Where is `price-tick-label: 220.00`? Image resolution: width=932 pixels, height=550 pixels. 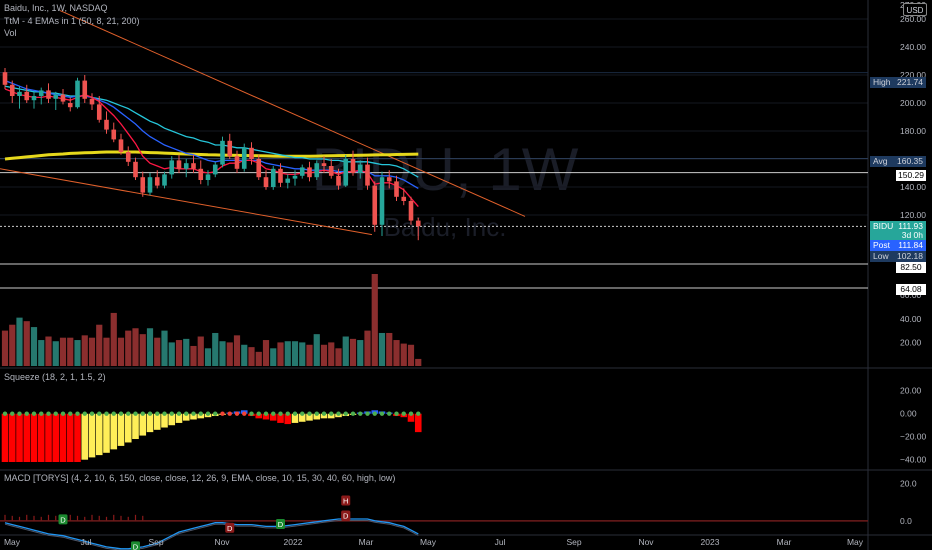 price-tick-label: 220.00 is located at coordinates (913, 75).